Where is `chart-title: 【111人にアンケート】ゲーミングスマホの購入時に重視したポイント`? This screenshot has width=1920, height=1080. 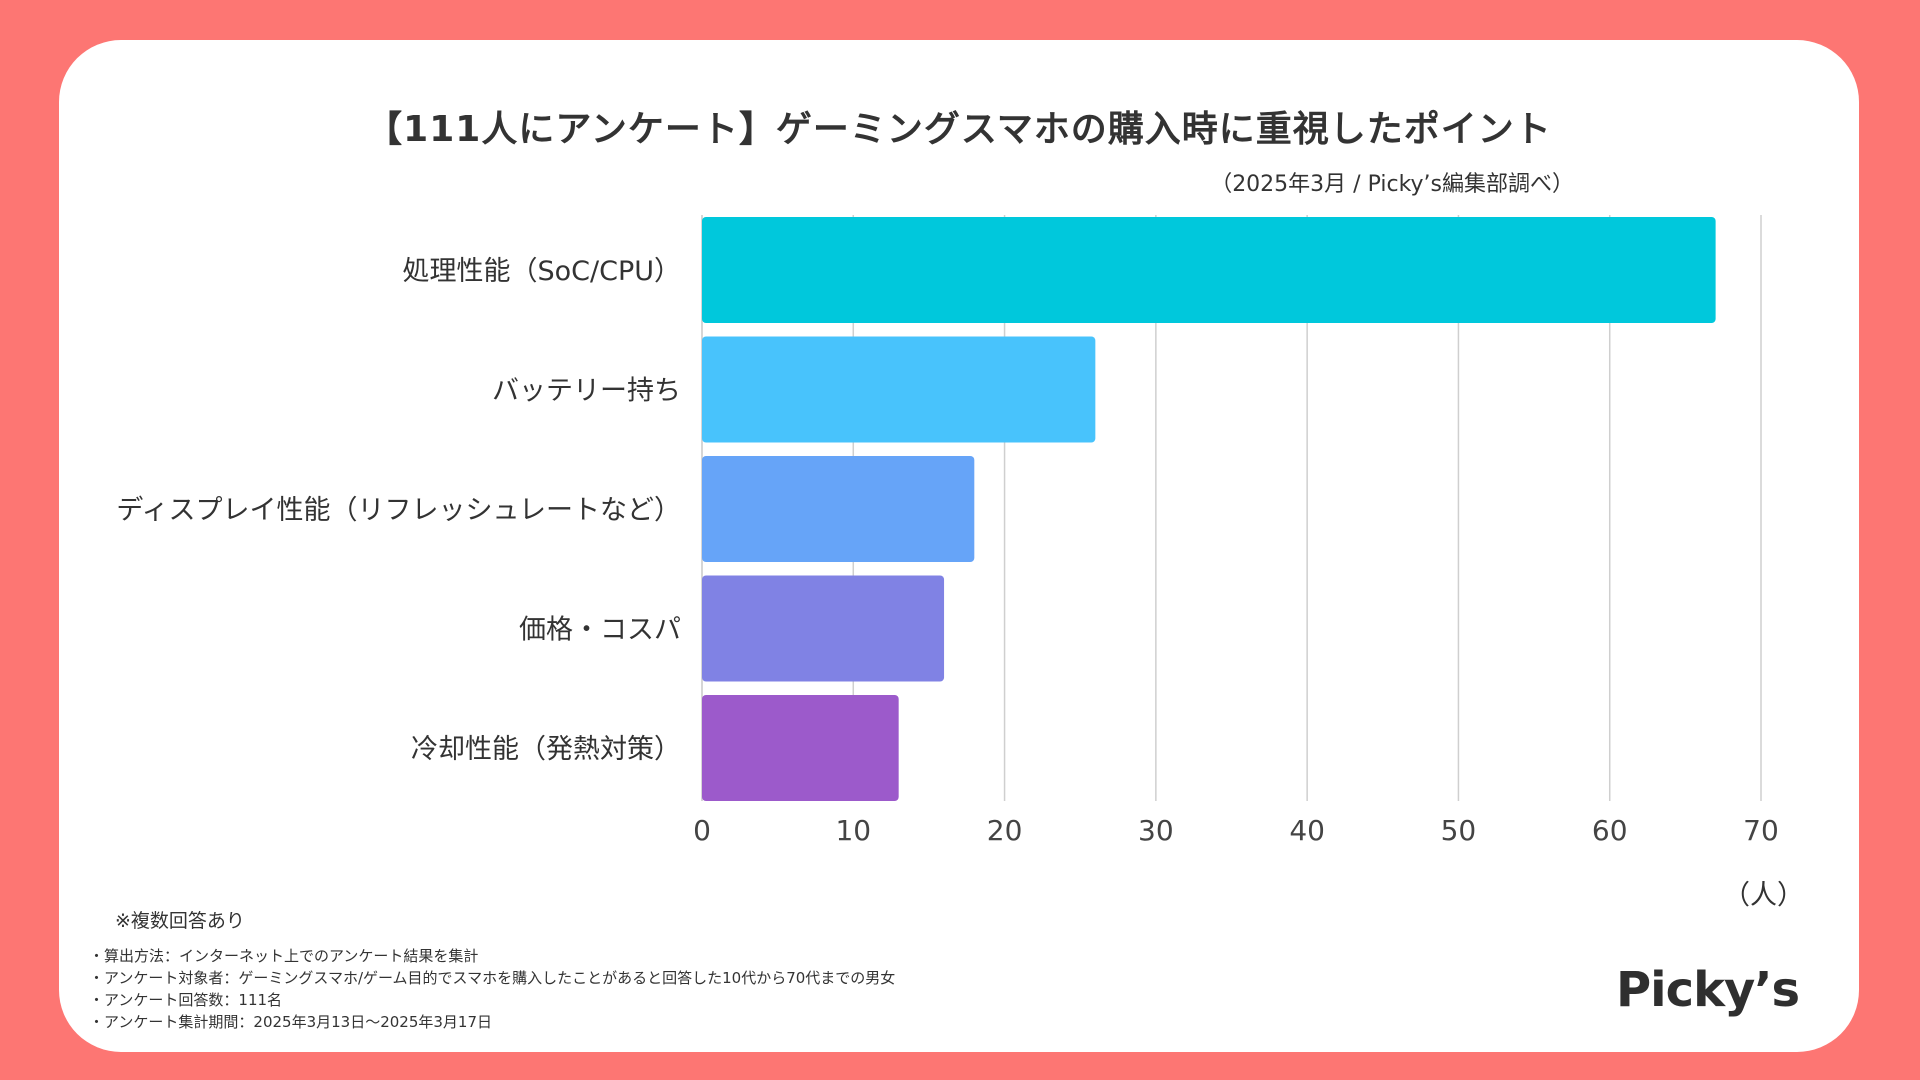 chart-title: 【111人にアンケート】ゲーミングスマホの購入時に重視したポイント is located at coordinates (959, 129).